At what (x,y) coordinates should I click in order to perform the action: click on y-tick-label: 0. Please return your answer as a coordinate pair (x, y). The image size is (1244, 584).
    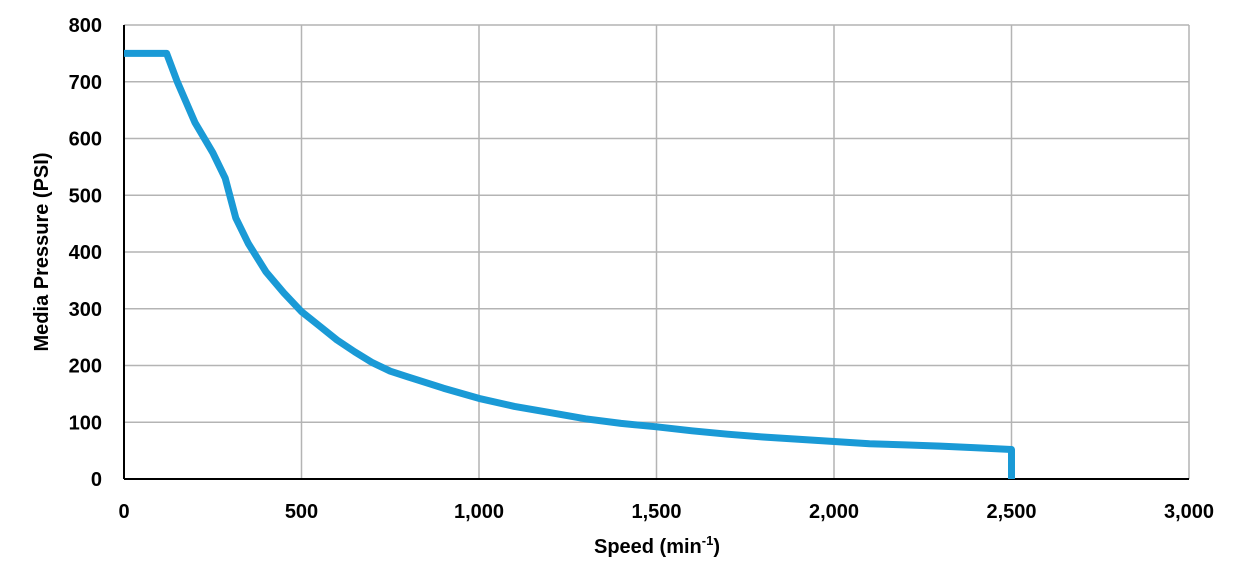
    Looking at the image, I should click on (96, 480).